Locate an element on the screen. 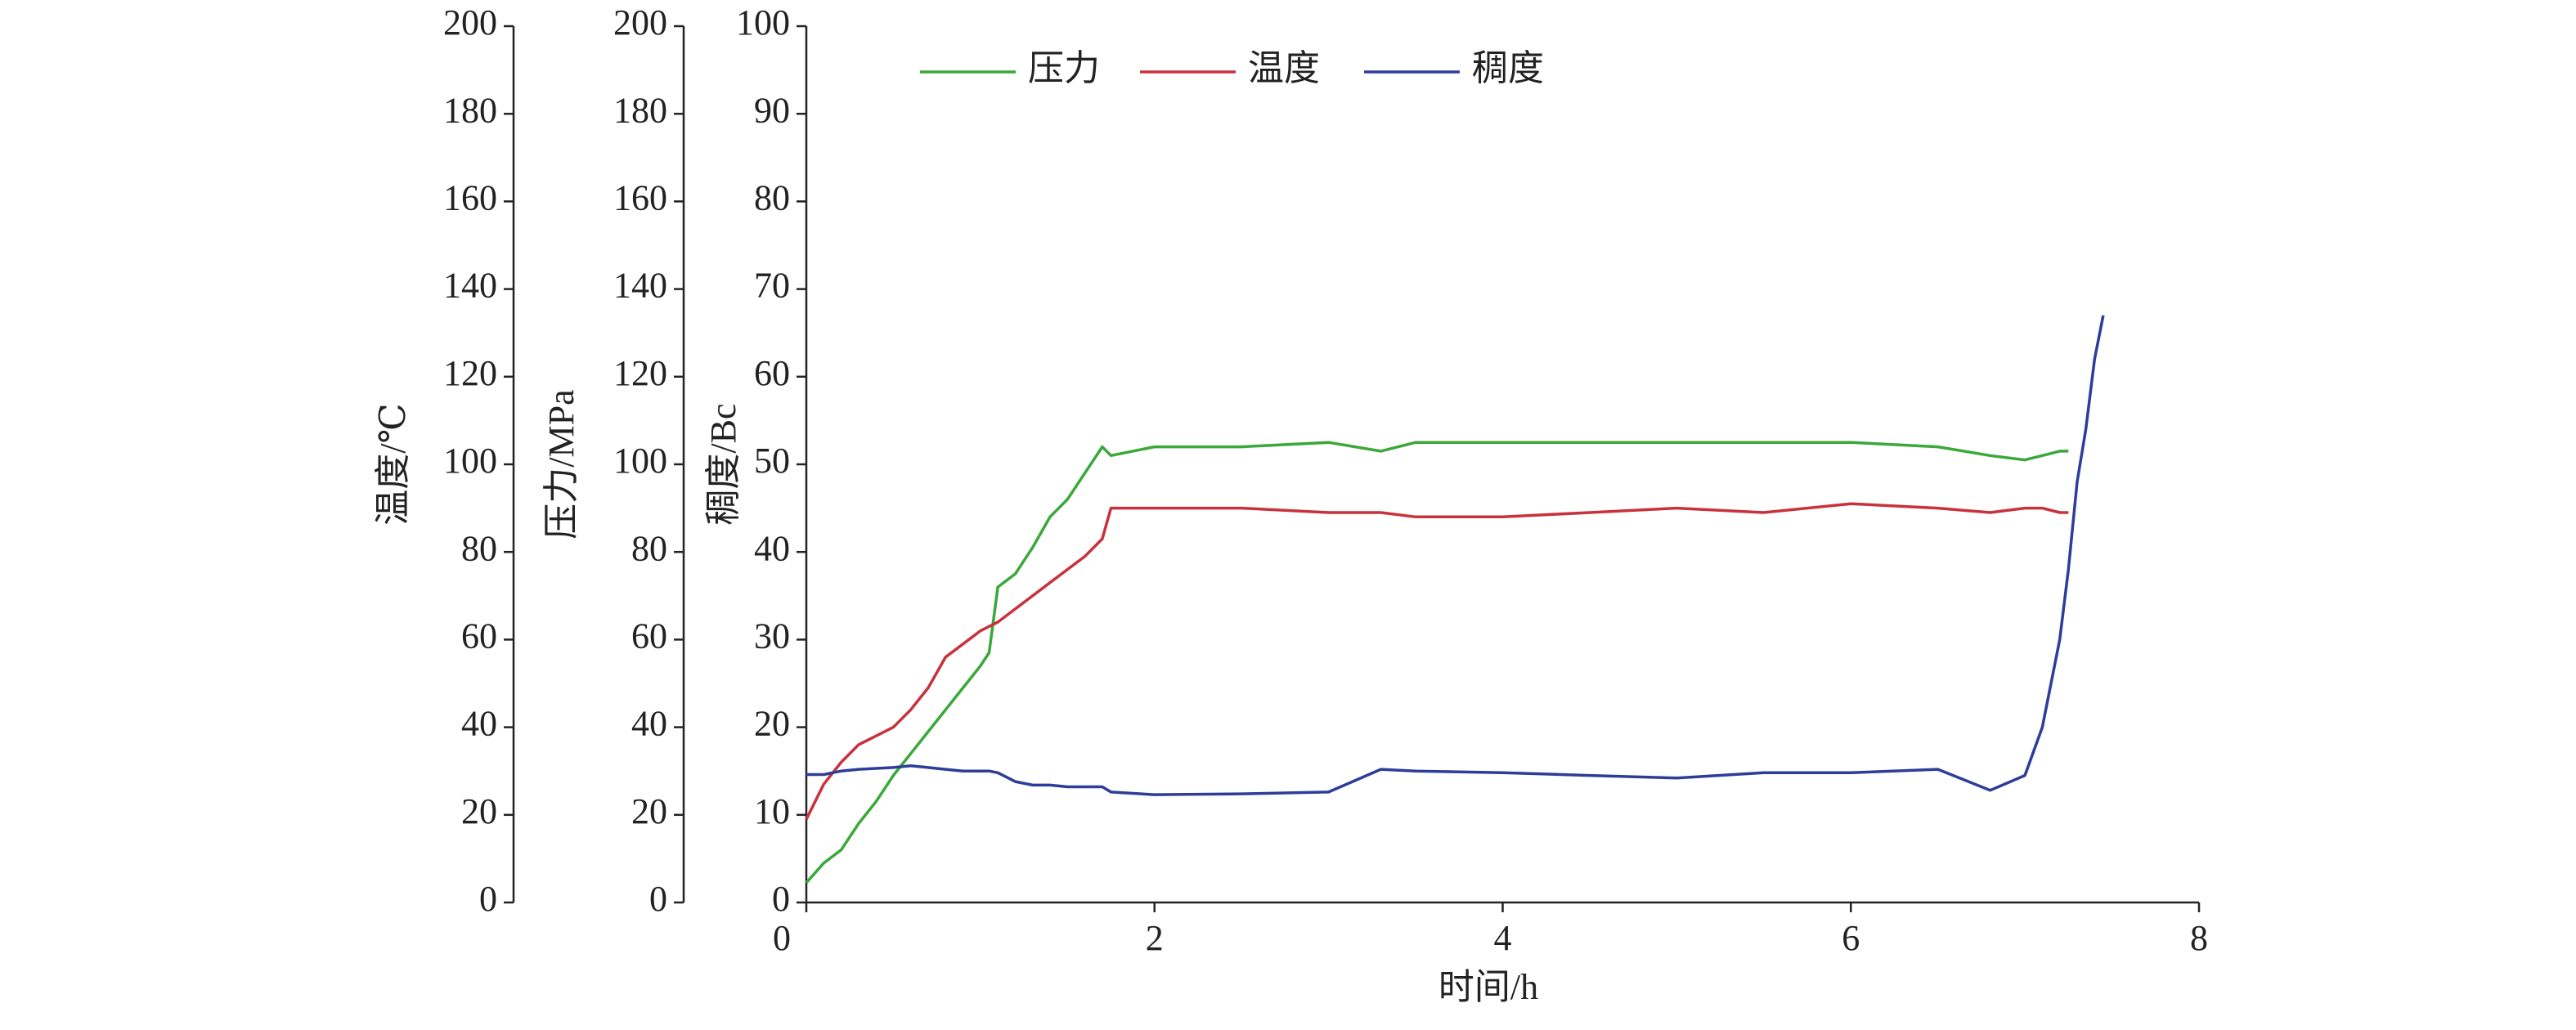 This screenshot has height=1030, width=2576. y-tick-label: 10 is located at coordinates (772, 811).